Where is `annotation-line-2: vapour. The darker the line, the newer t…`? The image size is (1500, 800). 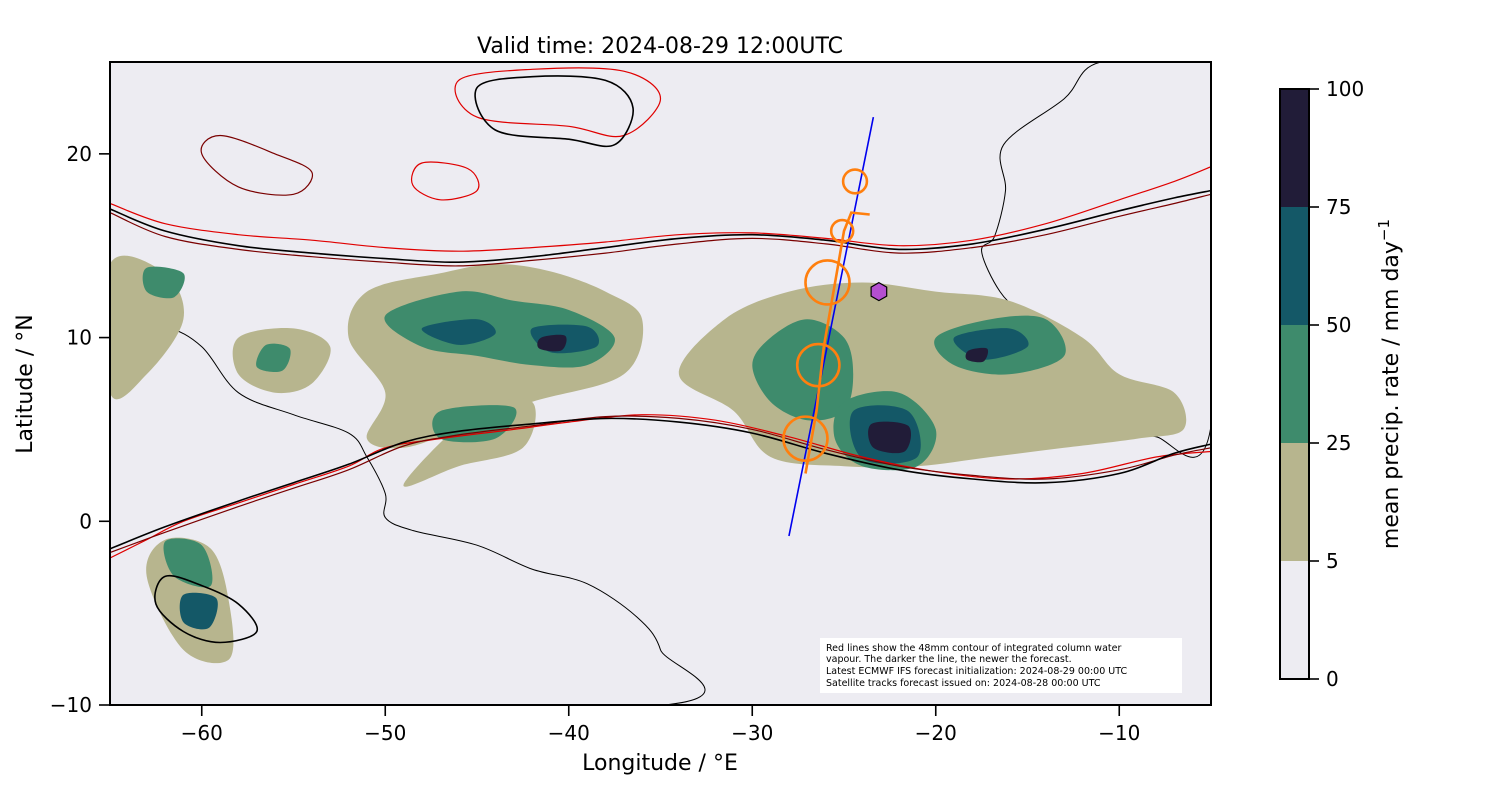 annotation-line-2: vapour. The darker the line, the newer t… is located at coordinates (949, 659).